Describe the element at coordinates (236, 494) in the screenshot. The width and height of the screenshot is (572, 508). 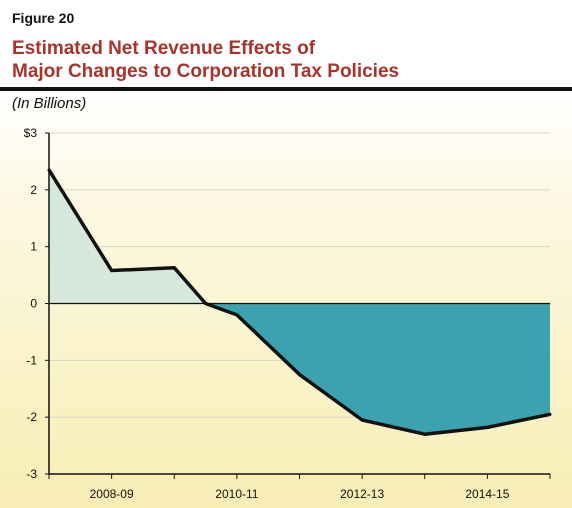
I see `x-tick-label: 2010-11` at that location.